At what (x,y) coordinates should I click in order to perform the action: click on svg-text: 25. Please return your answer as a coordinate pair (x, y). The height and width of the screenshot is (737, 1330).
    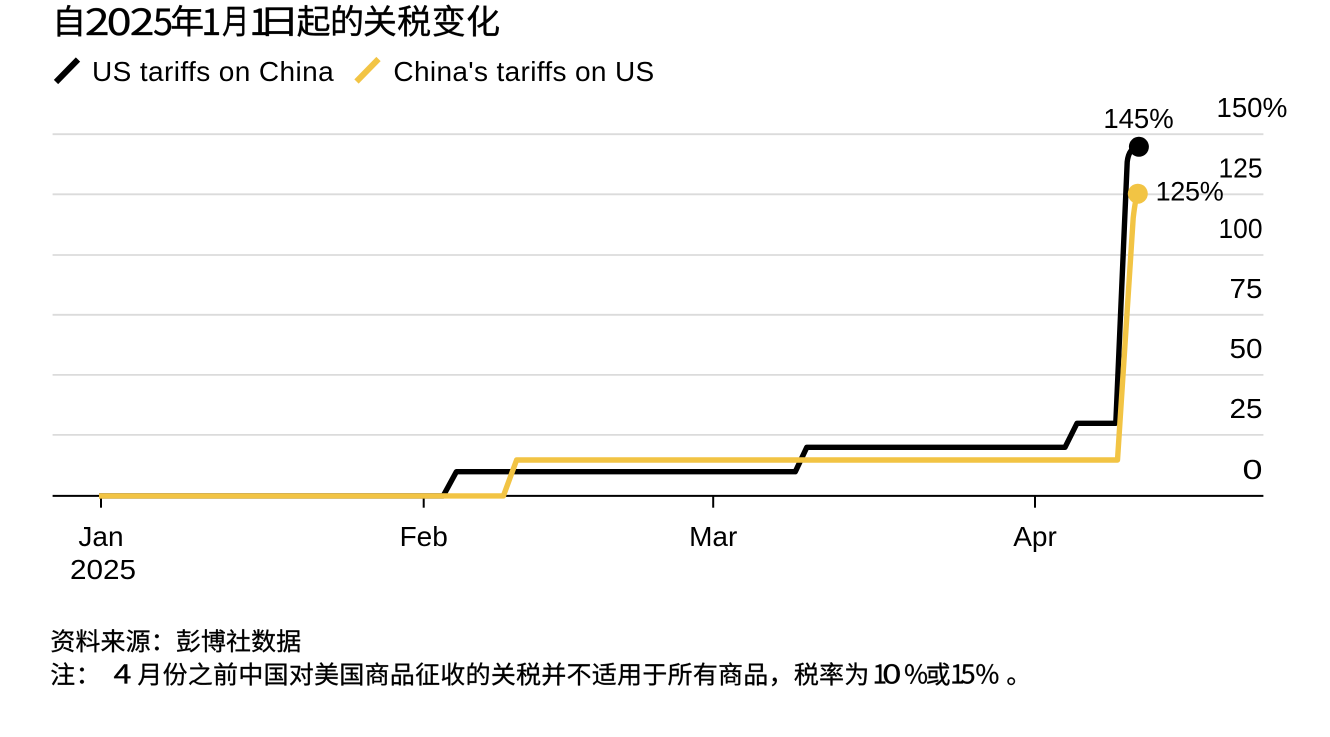
    Looking at the image, I should click on (1246, 408).